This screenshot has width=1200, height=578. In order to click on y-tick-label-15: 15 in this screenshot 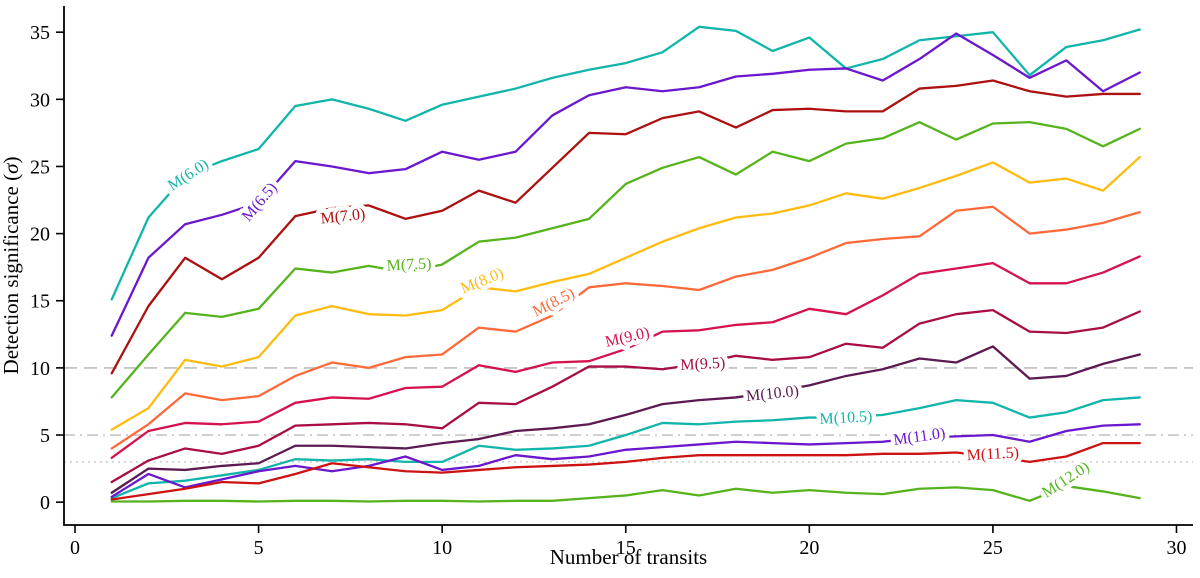, I will do `click(40, 302)`.